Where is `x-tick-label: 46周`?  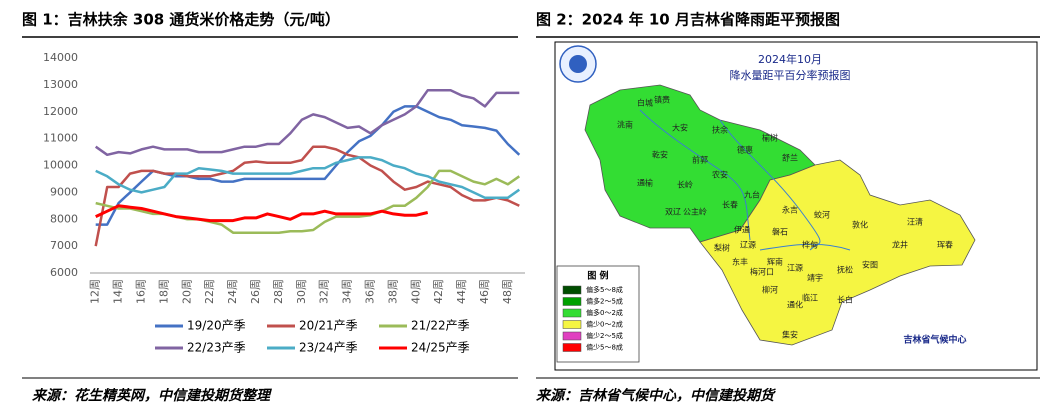 x-tick-label: 46周 is located at coordinates (484, 291).